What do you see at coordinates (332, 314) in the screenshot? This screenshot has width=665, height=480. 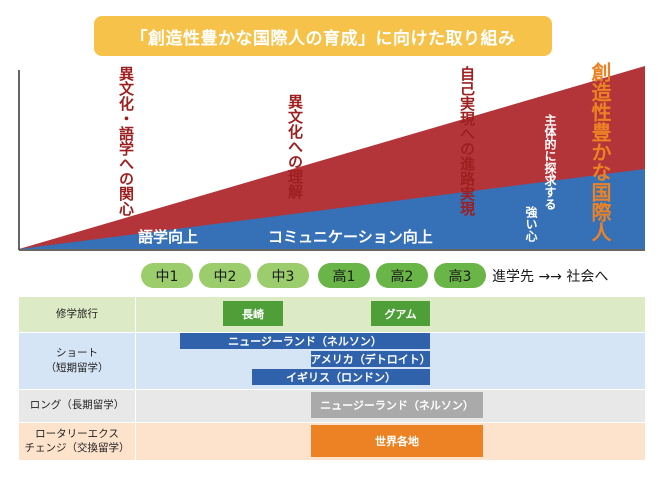 I see `row-band-school-trip` at bounding box center [332, 314].